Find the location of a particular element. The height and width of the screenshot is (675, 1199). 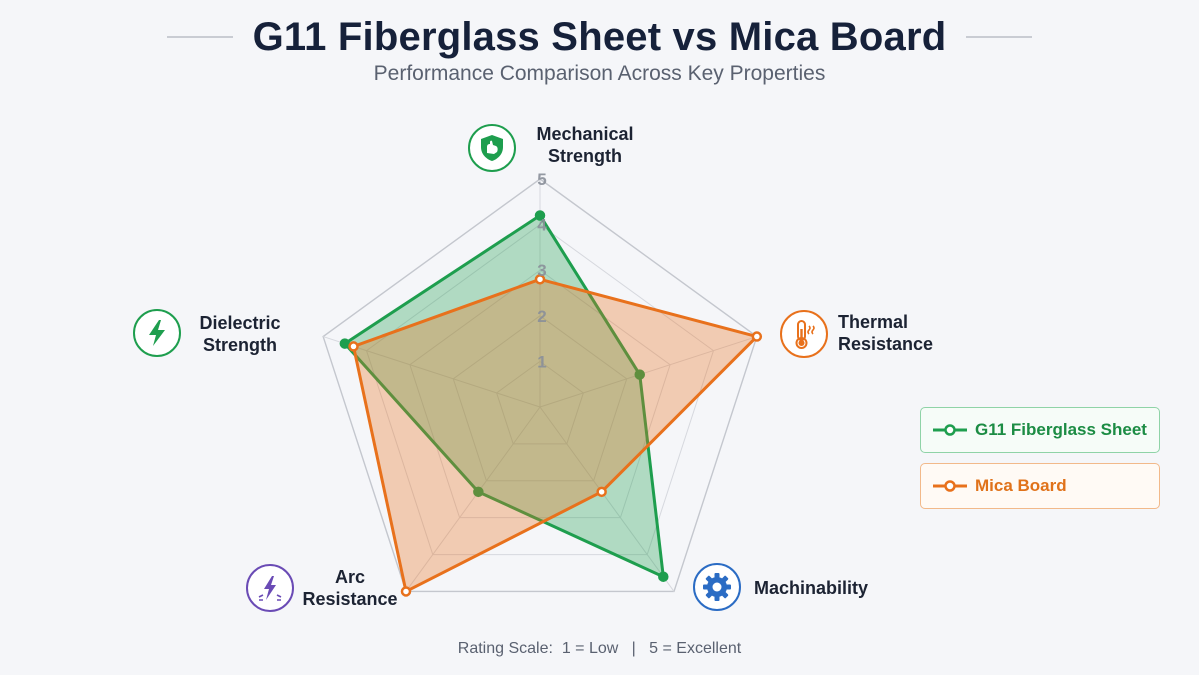

legend-label-mica: Mica Board is located at coordinates (1021, 485).